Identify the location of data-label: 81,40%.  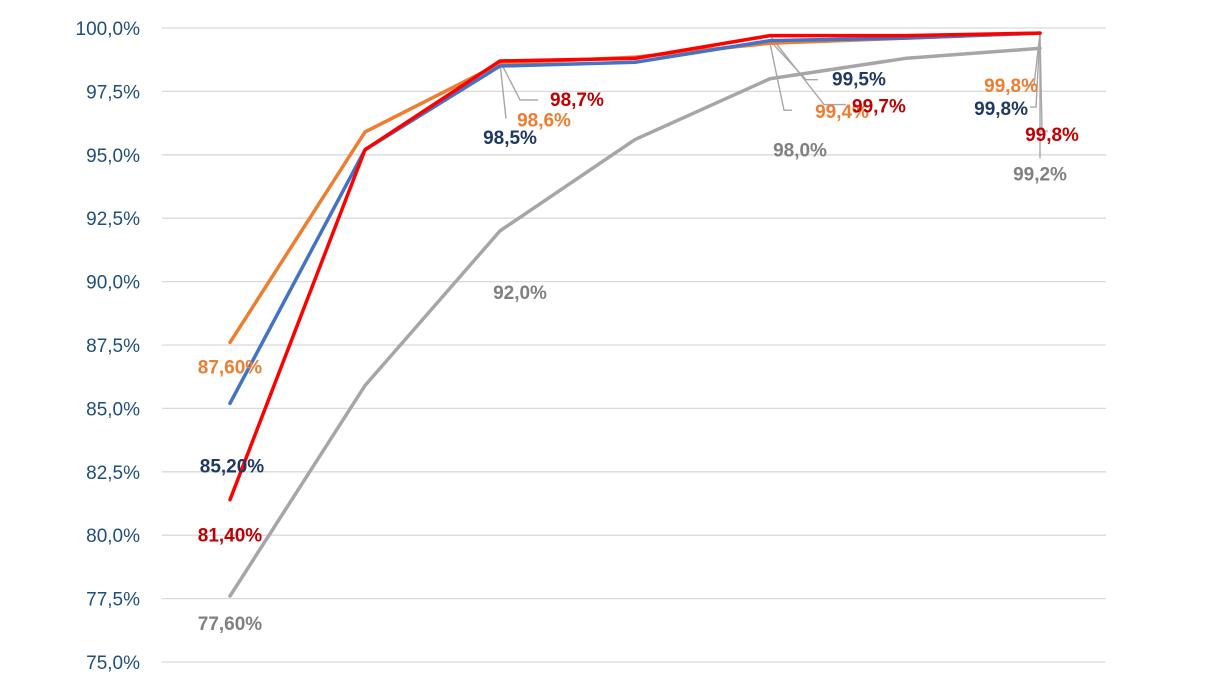
(230, 536).